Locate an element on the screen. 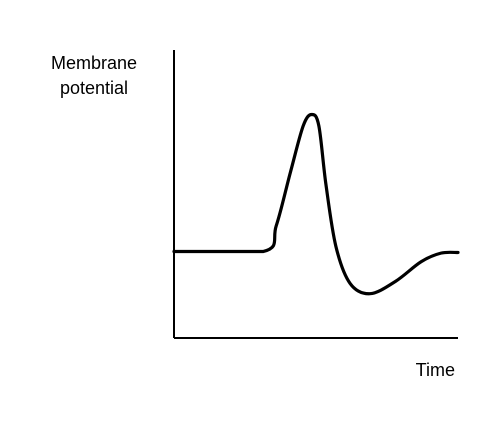  y-axis-label-line-2: potential is located at coordinates (94, 88).